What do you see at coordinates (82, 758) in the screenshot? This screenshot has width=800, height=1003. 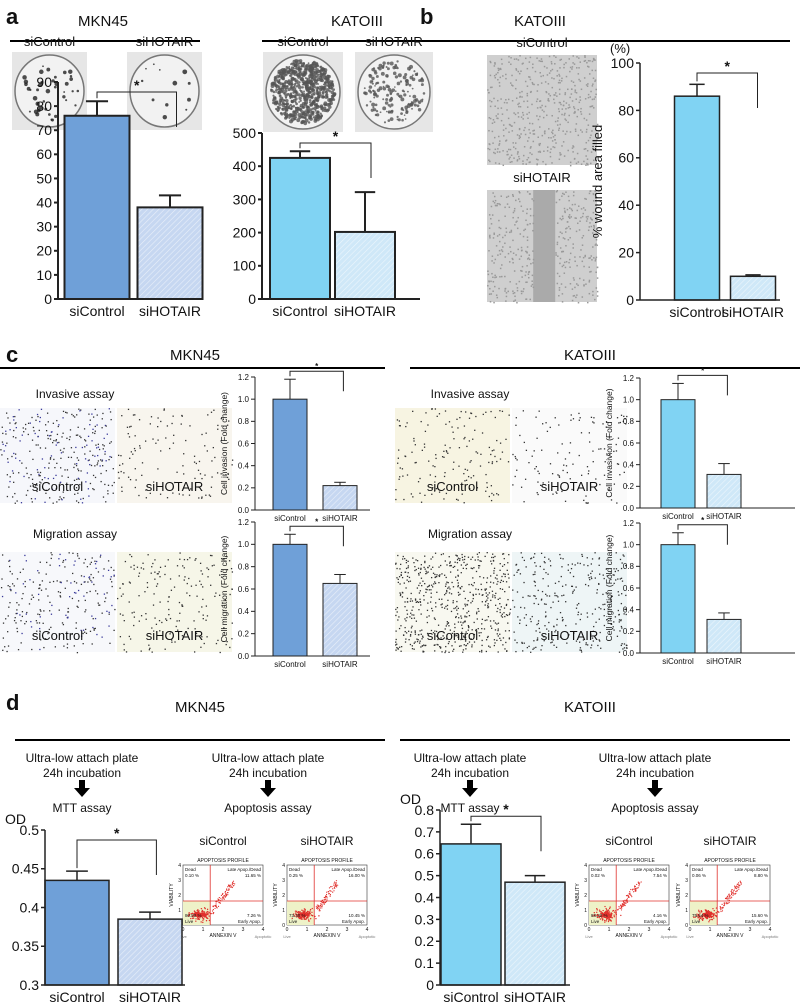 I see `step-text: Ultra-low attach plate` at bounding box center [82, 758].